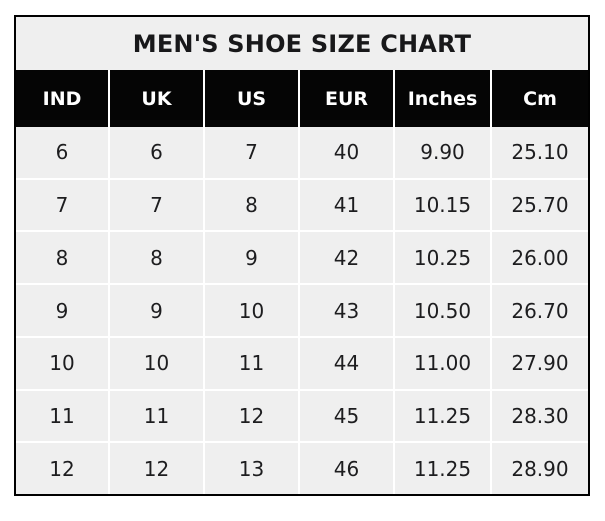  Describe the element at coordinates (252, 205) in the screenshot. I see `cell-us: 8` at that location.